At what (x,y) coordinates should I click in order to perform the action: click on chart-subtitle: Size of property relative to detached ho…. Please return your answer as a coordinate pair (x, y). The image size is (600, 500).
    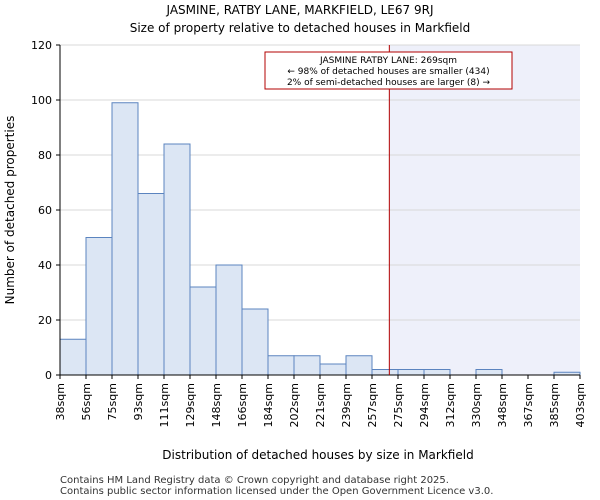
    Looking at the image, I should click on (300, 28).